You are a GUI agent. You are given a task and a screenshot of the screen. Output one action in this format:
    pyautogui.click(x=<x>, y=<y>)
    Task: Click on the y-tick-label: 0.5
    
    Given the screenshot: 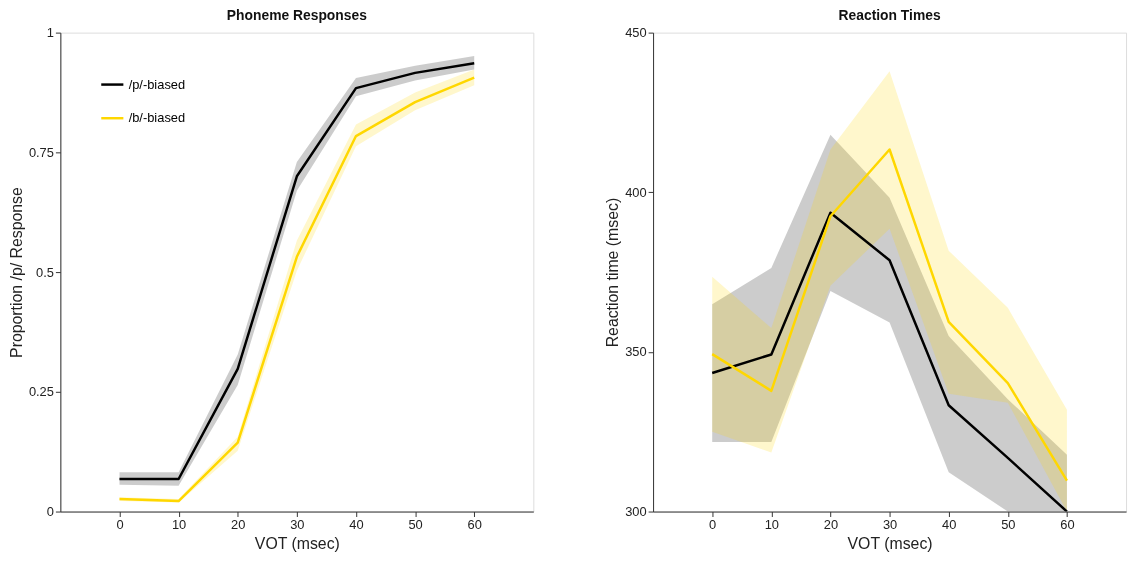 What is the action you would take?
    pyautogui.click(x=45, y=272)
    